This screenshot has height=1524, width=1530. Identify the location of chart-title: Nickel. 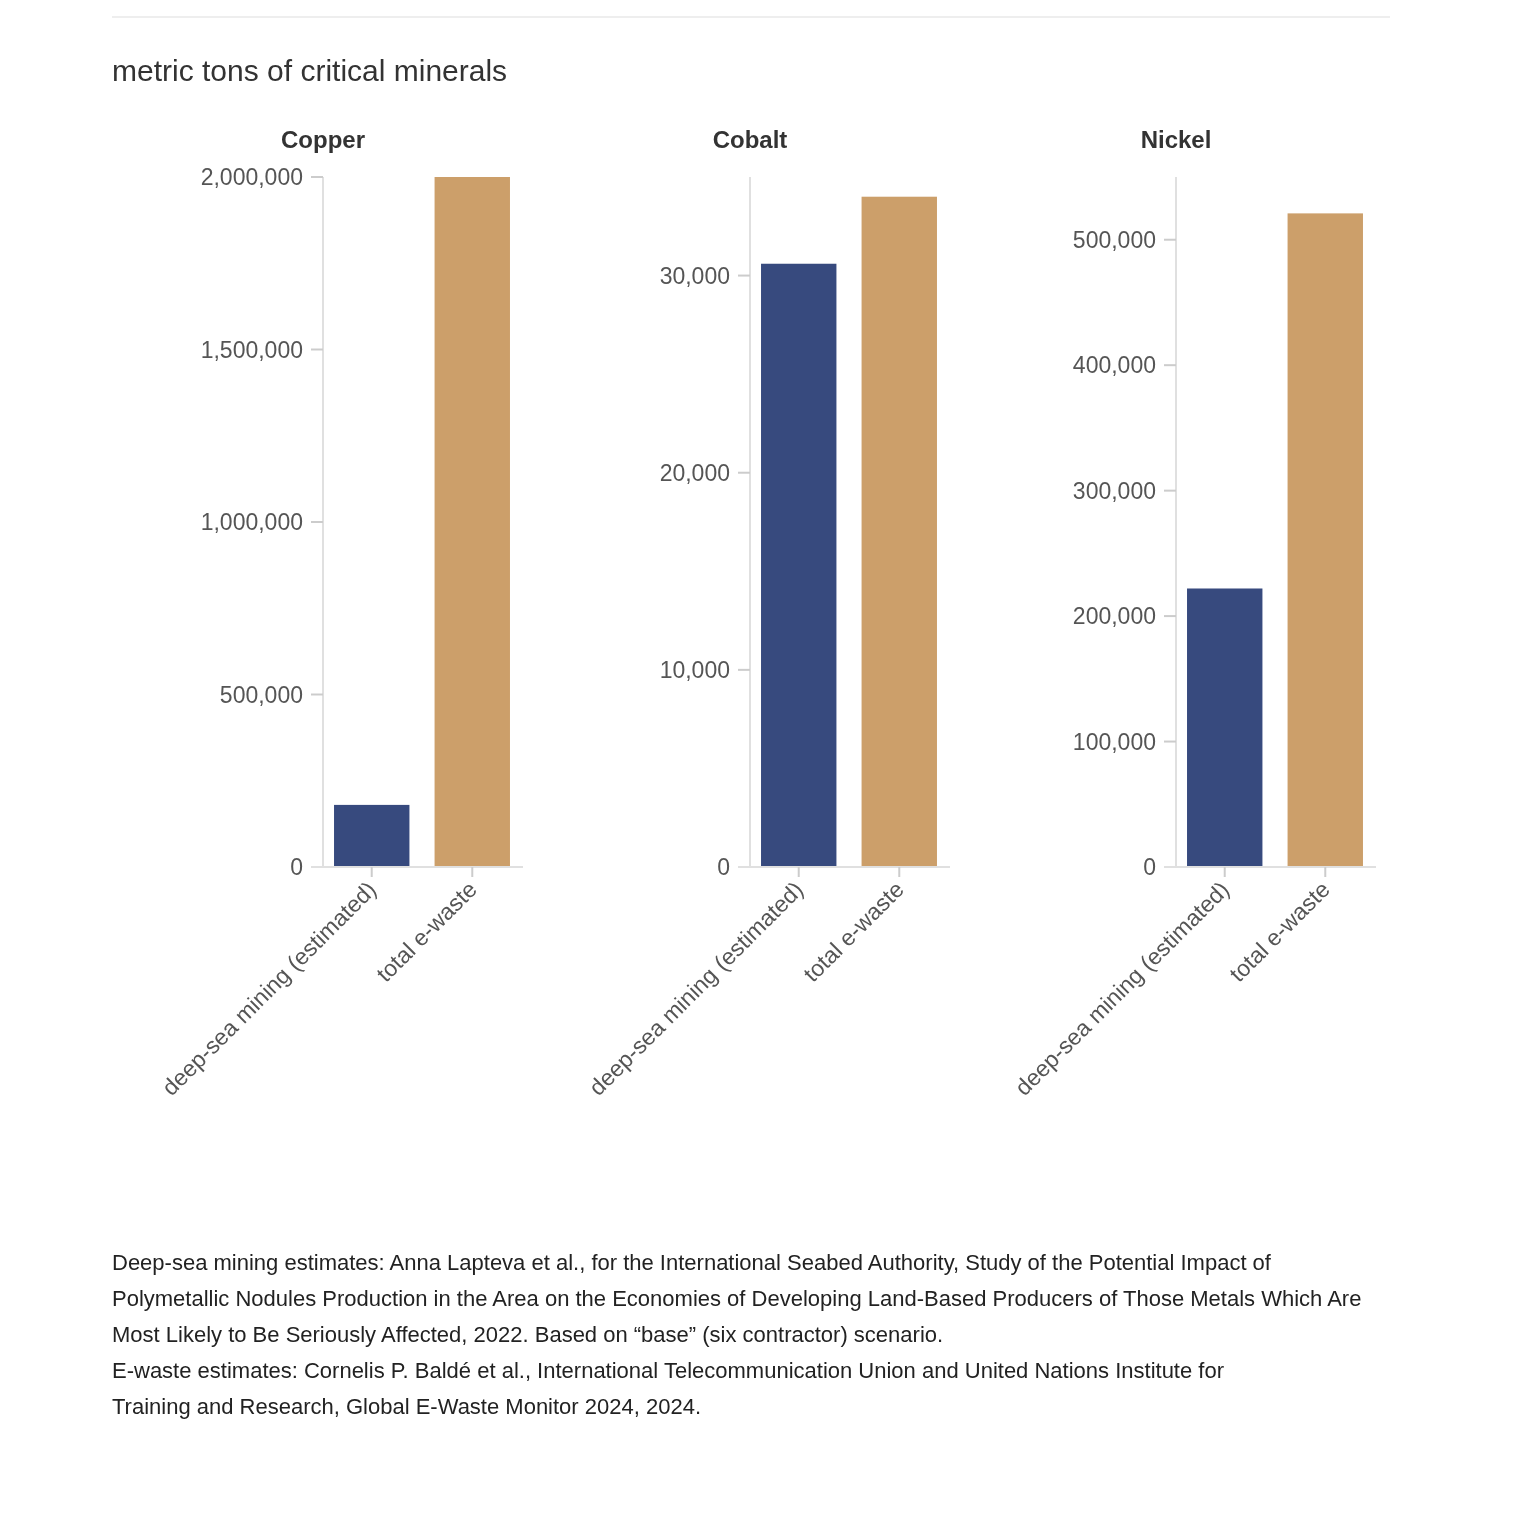
(1176, 139).